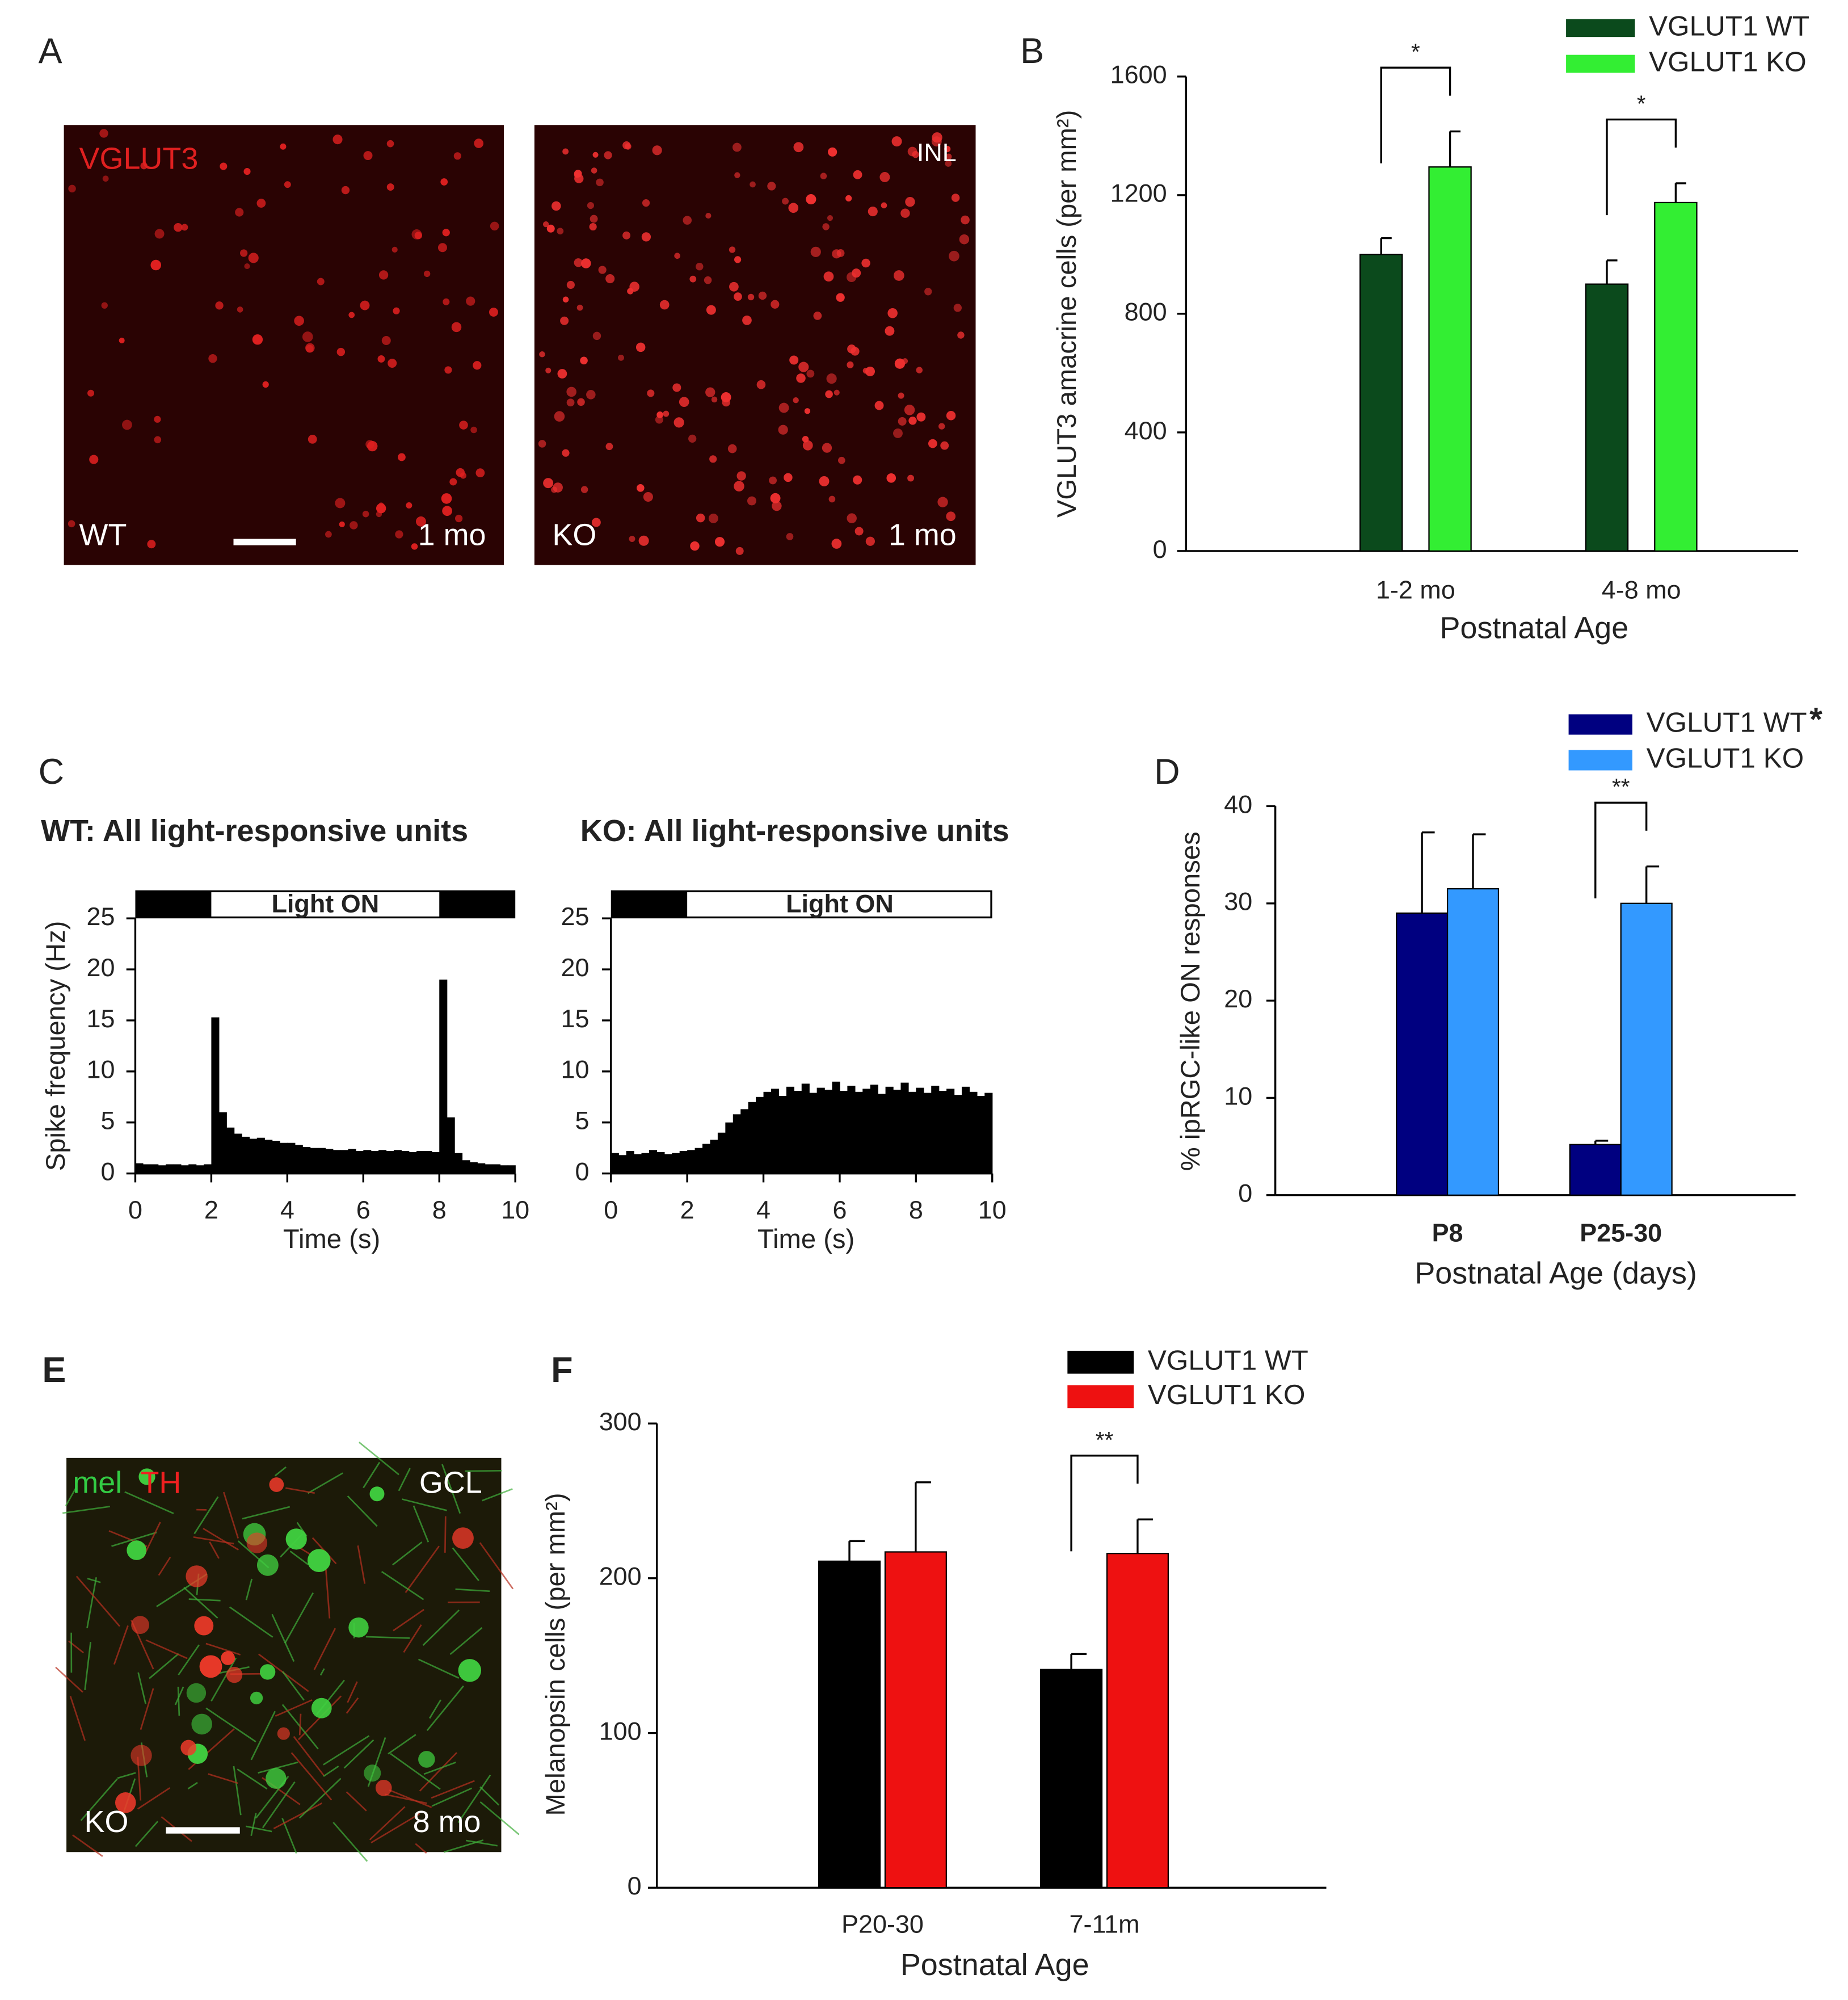 Image resolution: width=1848 pixels, height=2000 pixels. I want to click on x-tick-label: 7-11m, so click(1104, 1924).